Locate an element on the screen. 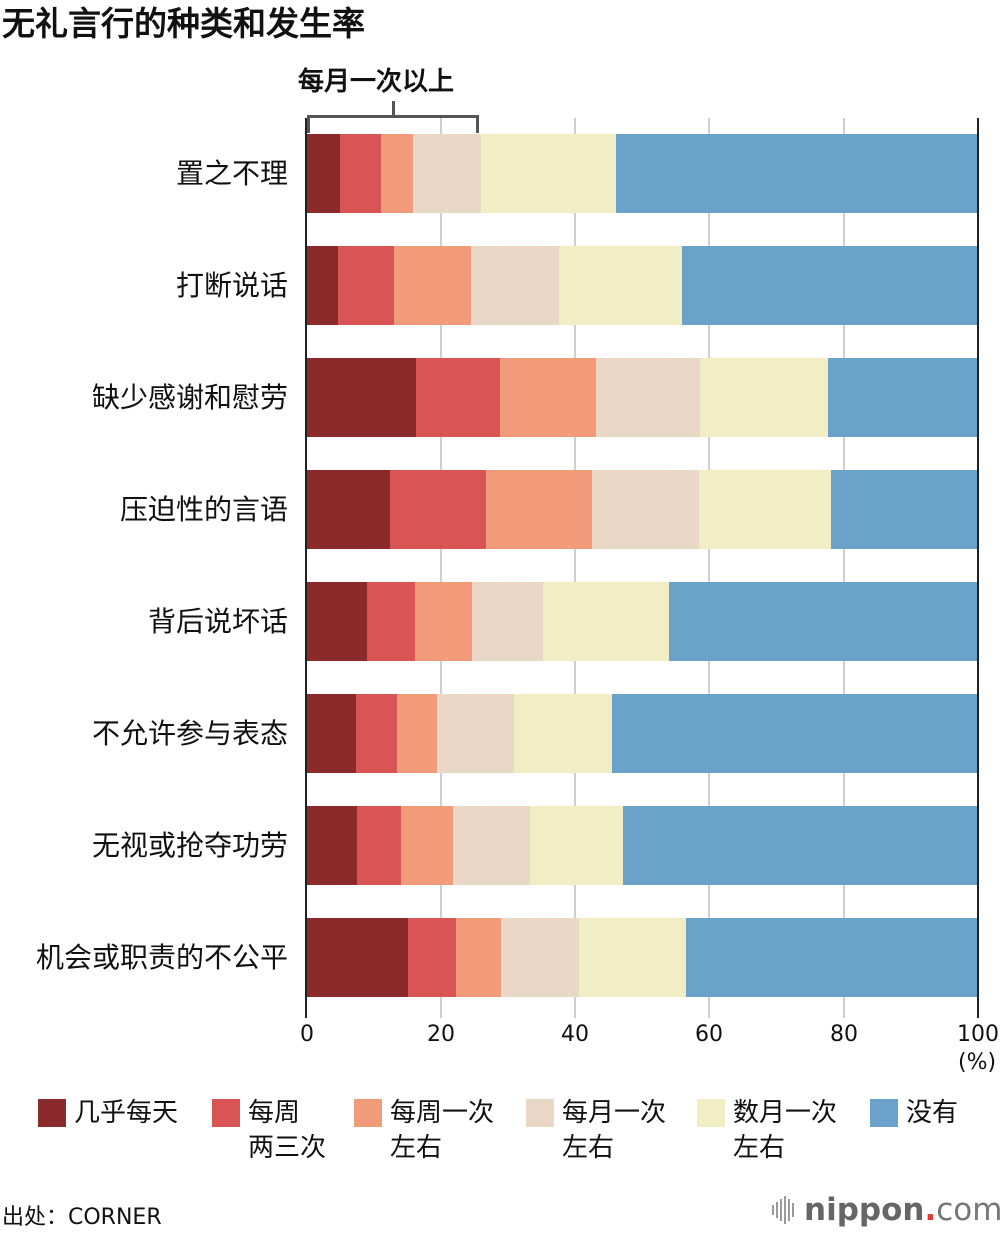  legend-label-line1: 数月一次 is located at coordinates (785, 1113).